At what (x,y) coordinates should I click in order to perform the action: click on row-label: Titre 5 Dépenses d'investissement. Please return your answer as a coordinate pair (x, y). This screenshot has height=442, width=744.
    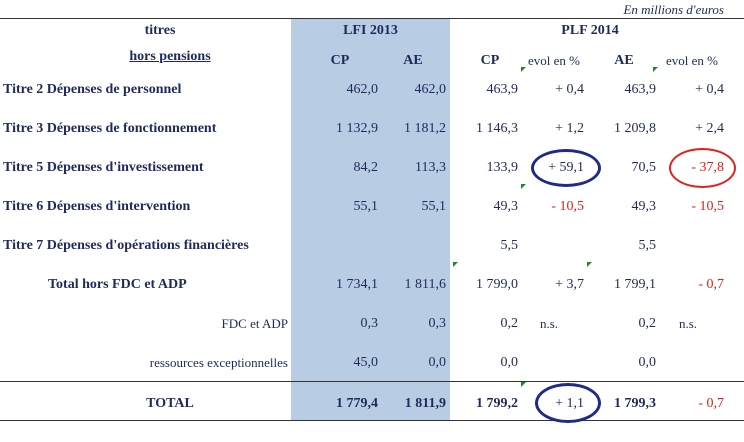
    Looking at the image, I should click on (103, 167).